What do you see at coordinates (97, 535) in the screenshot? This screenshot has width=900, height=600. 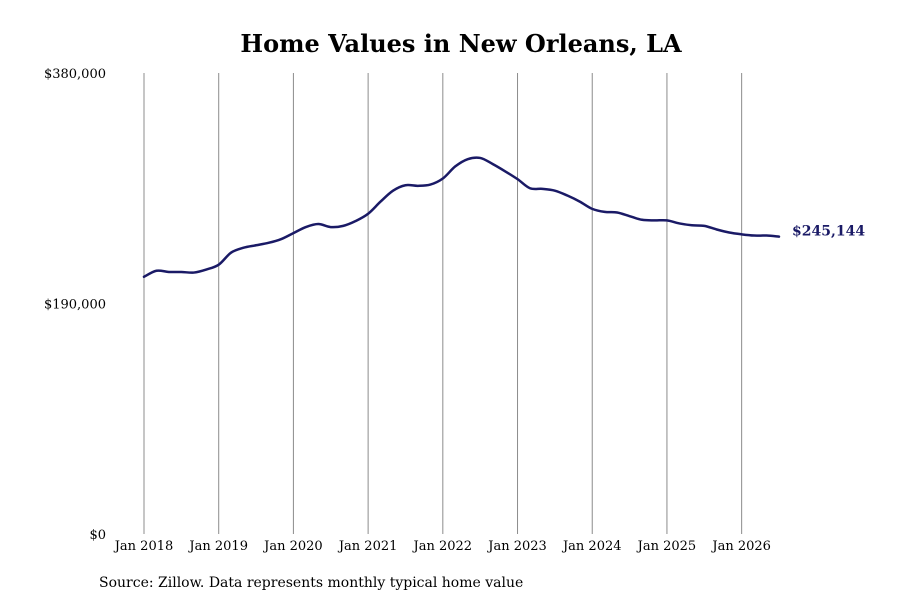 I see `y-tick-label: $0` at bounding box center [97, 535].